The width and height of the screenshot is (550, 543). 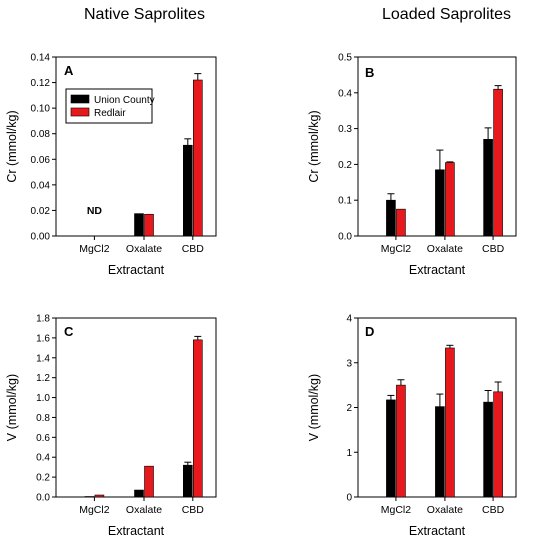 What do you see at coordinates (12, 407) in the screenshot?
I see `panel-c-ylabel: V (mmol/kg)` at bounding box center [12, 407].